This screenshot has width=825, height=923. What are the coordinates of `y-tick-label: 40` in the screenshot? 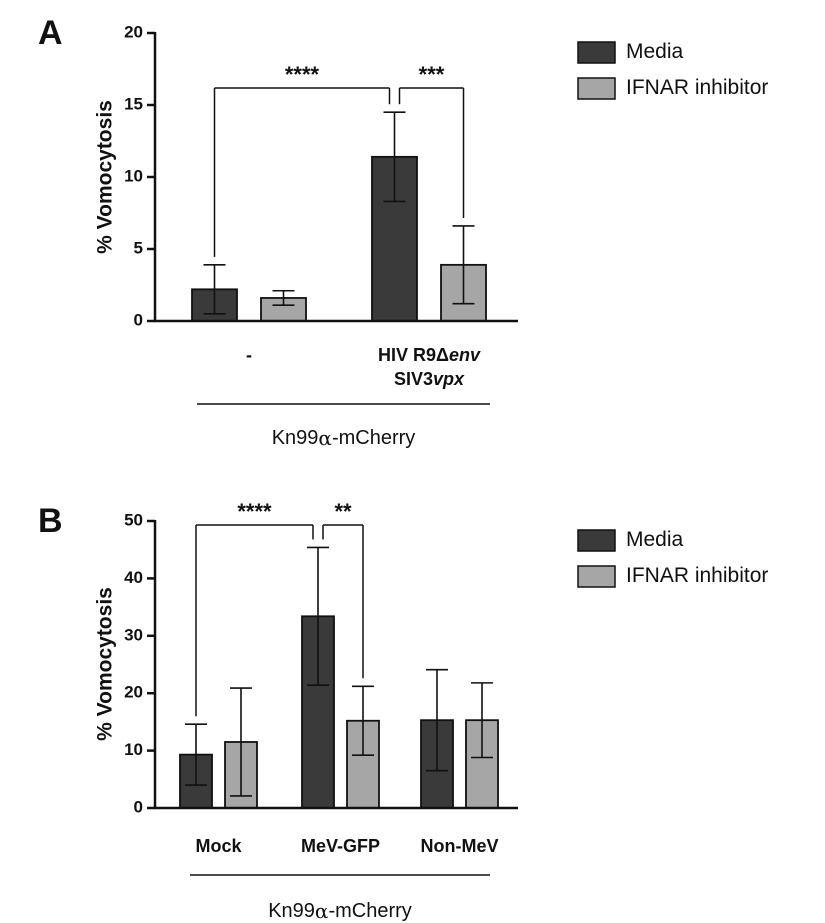 It's located at (133, 577).